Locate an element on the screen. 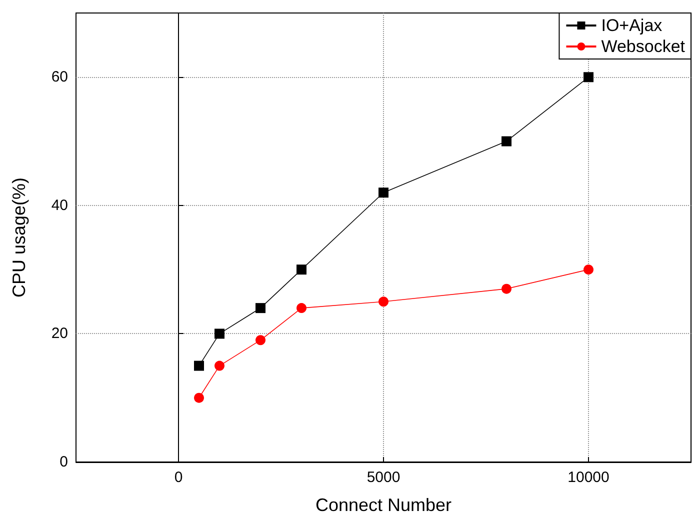 The width and height of the screenshot is (692, 523). x-tick-label: 5000 is located at coordinates (383, 477).